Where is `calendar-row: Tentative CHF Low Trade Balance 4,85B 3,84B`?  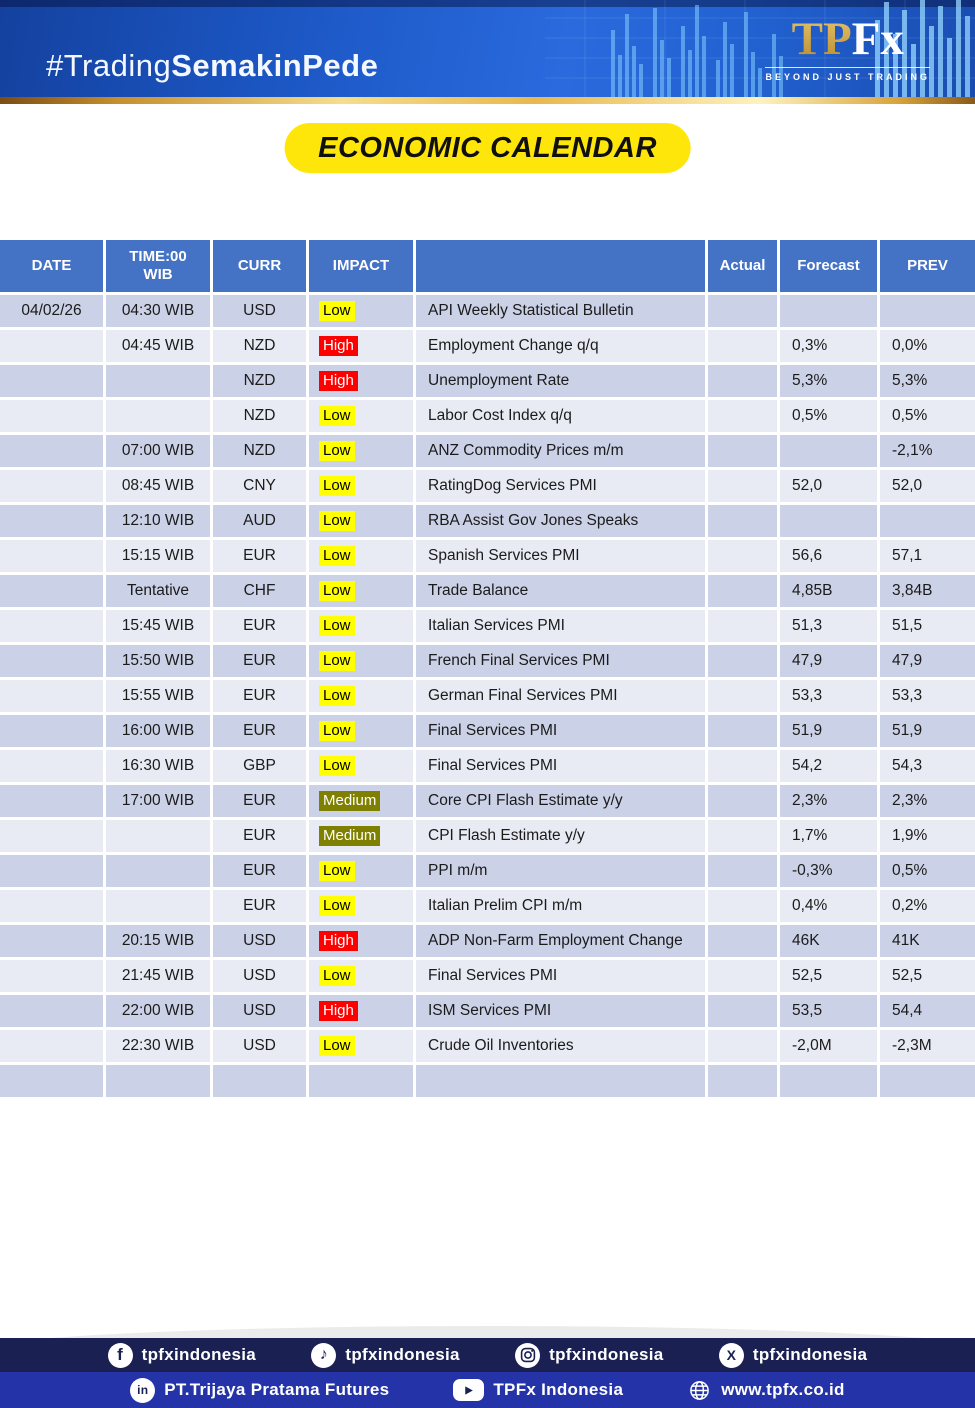 calendar-row: Tentative CHF Low Trade Balance 4,85B 3,84B is located at coordinates (487, 591).